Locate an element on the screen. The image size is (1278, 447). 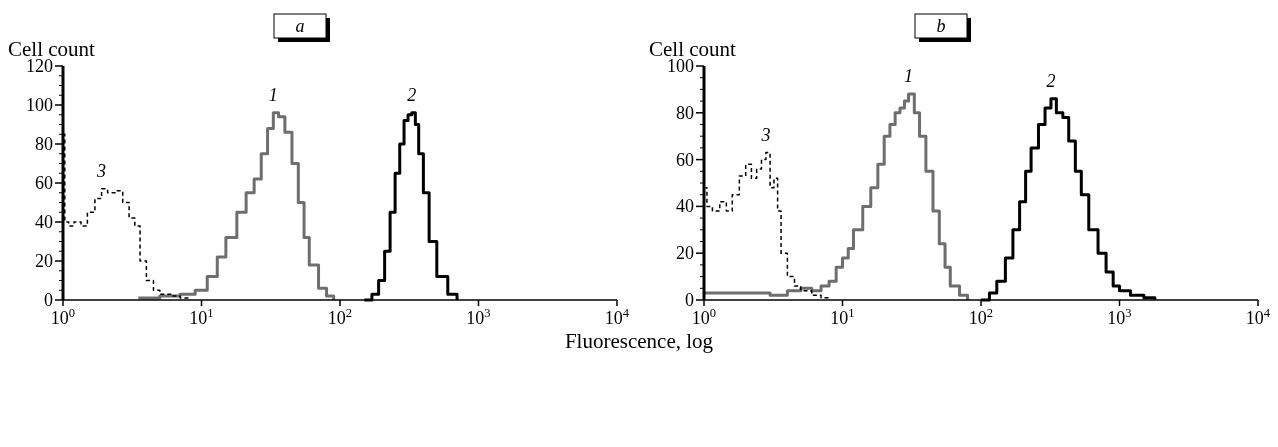
chart-title: b is located at coordinates (941, 26).